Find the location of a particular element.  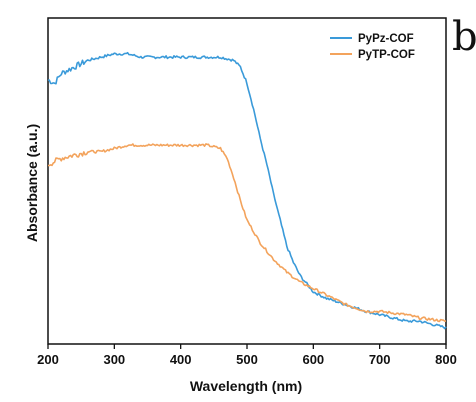

legend-label: PyTP-COF is located at coordinates (386, 55).